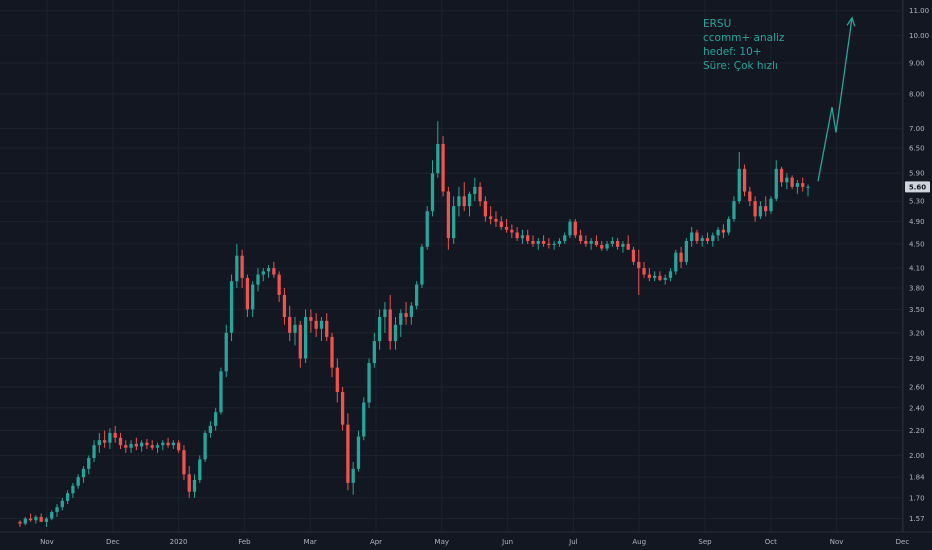  Describe the element at coordinates (376, 542) in the screenshot. I see `time-tick-label: Apr` at that location.